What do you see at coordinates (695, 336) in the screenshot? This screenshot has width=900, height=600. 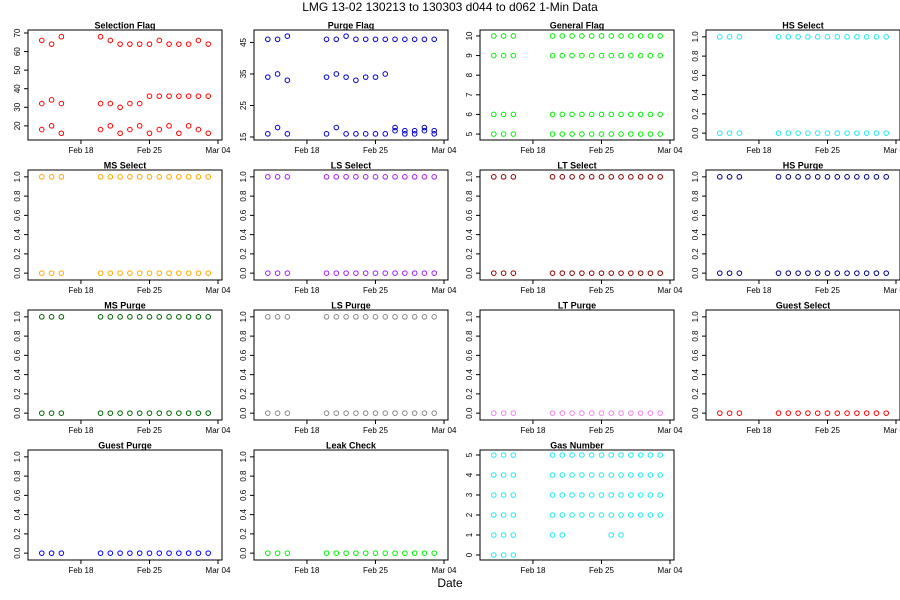 I see `y-tick-label: 0.8` at bounding box center [695, 336].